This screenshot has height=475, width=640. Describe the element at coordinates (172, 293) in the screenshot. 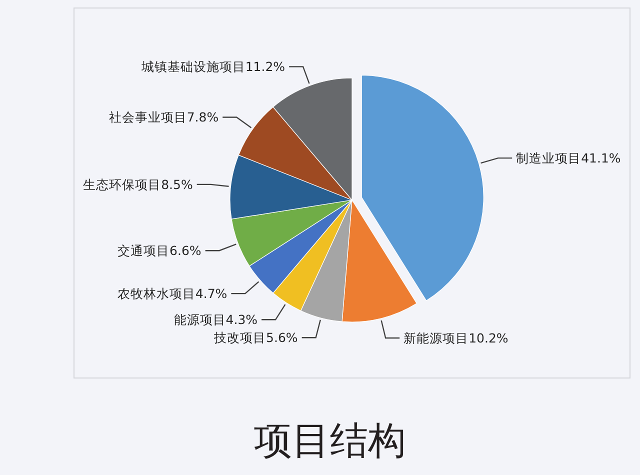

I see `slice-label: 农牧林水项目4.7%` at that location.